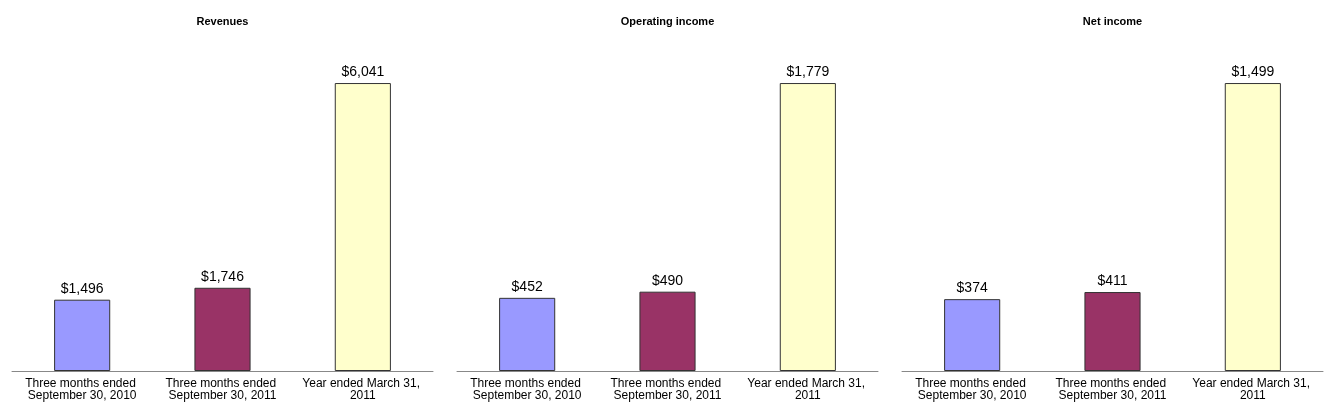  Describe the element at coordinates (527, 285) in the screenshot. I see `data-label: $452` at that location.